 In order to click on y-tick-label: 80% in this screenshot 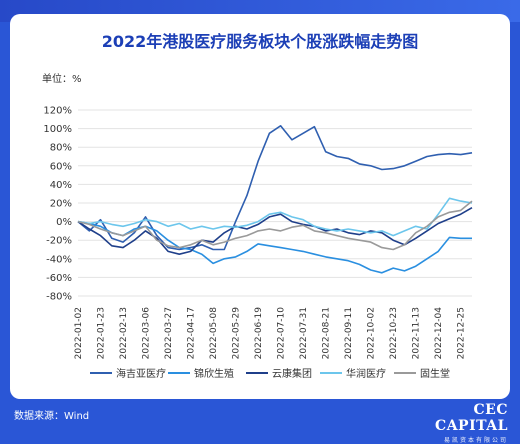, I will do `click(61, 148)`.